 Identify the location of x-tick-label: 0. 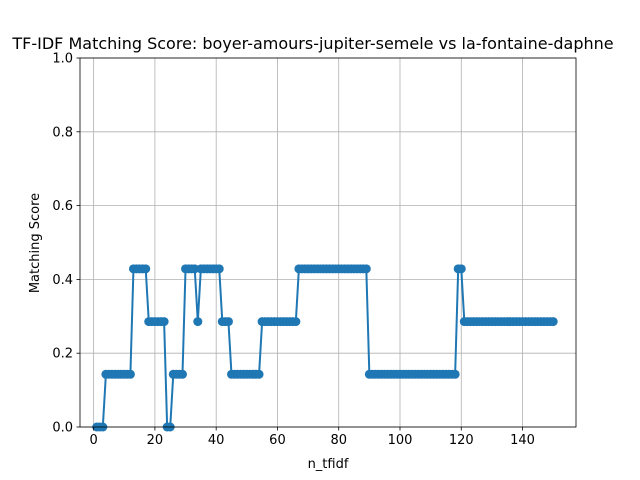
(93, 440).